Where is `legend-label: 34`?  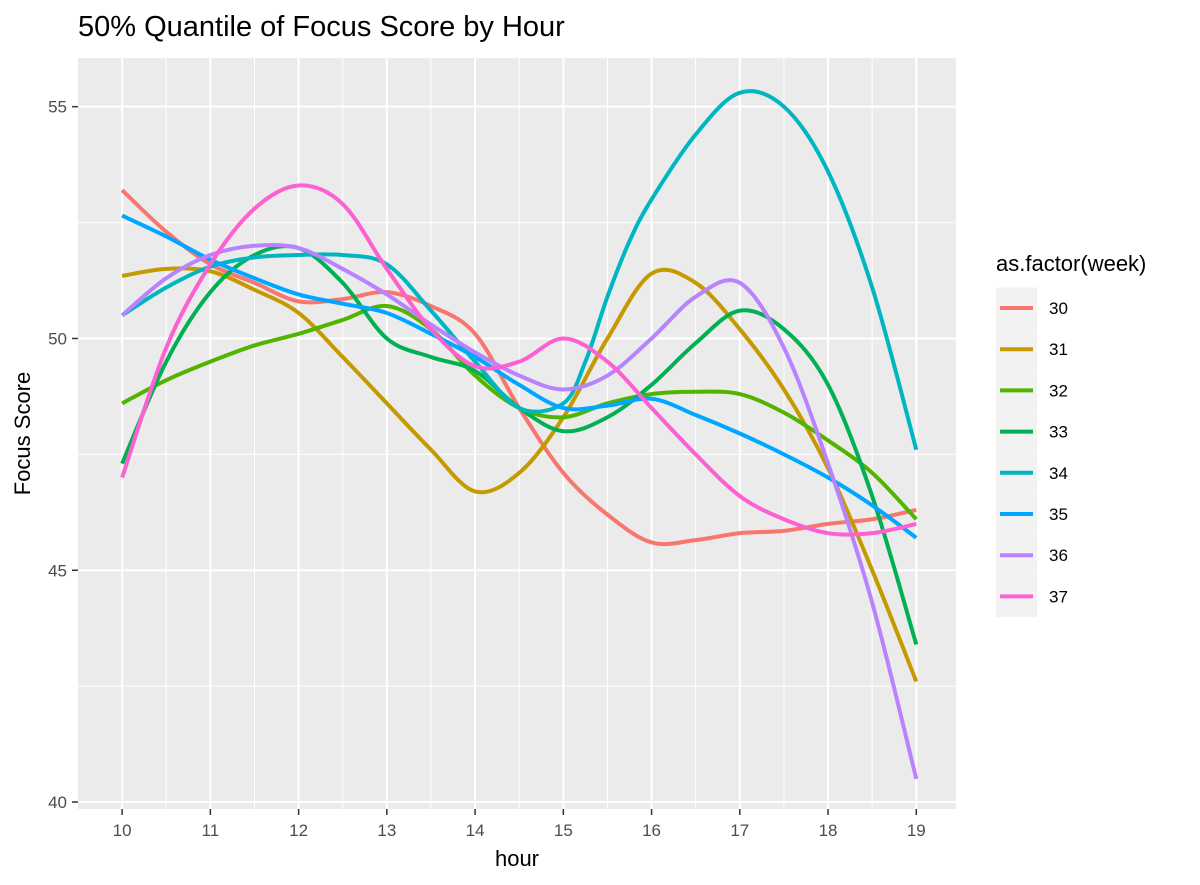 legend-label: 34 is located at coordinates (1058, 473).